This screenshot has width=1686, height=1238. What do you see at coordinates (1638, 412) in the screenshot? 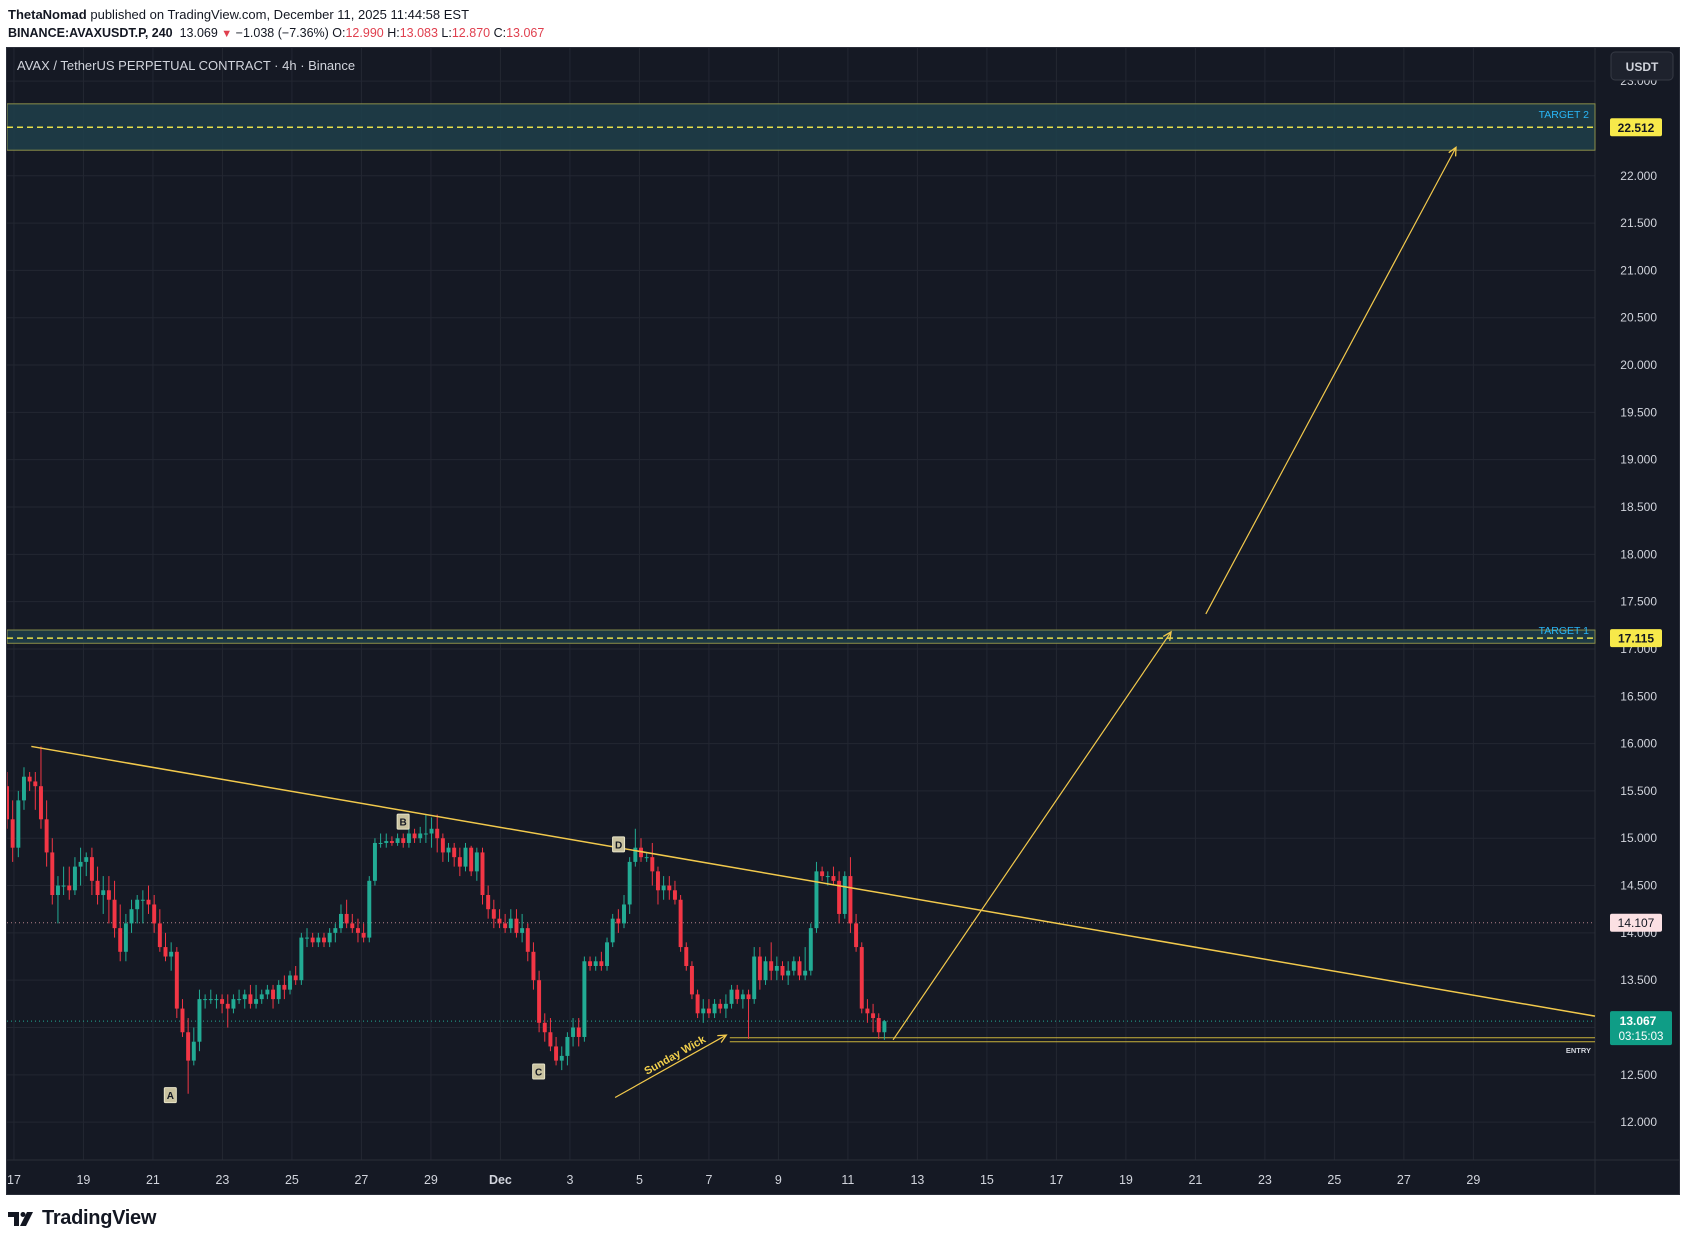
I see `y-tick-label: 19.500` at bounding box center [1638, 412].